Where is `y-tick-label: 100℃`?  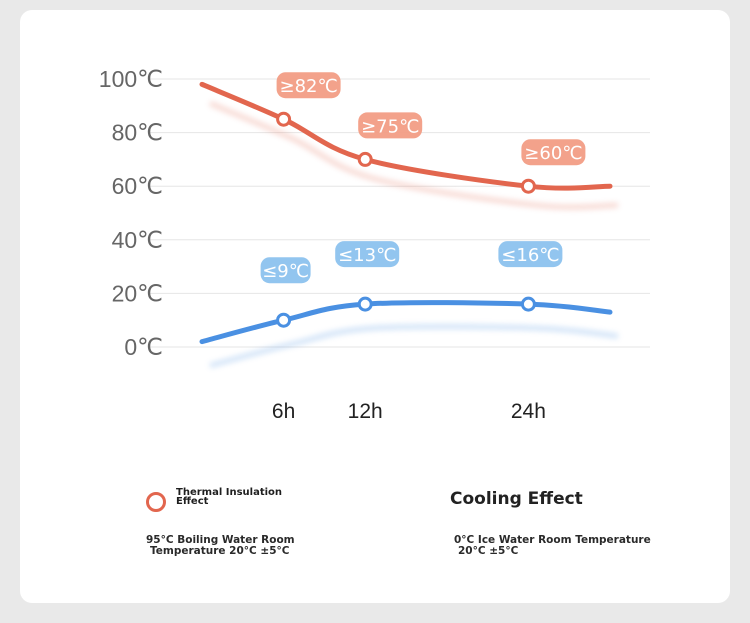 y-tick-label: 100℃ is located at coordinates (131, 79).